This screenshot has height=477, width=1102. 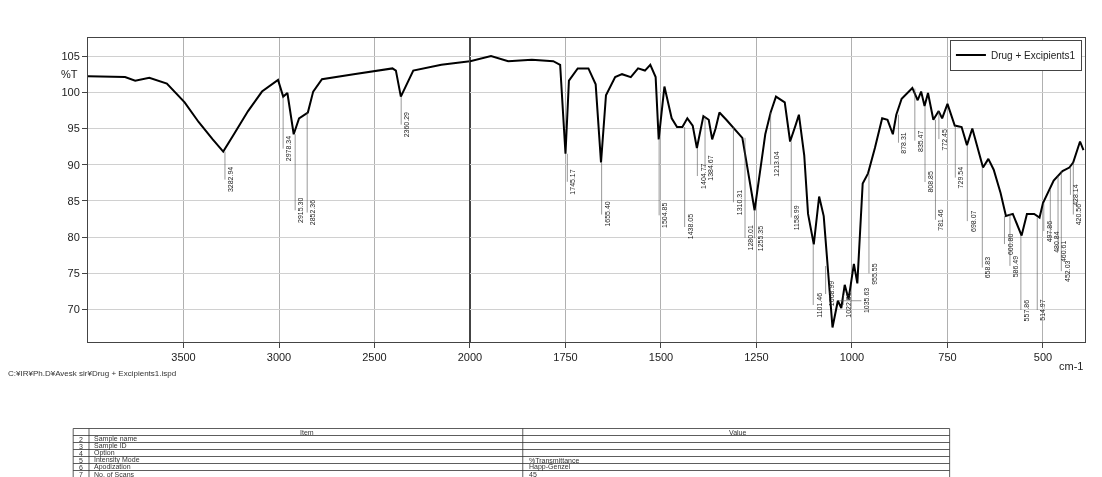 What do you see at coordinates (73, 309) in the screenshot?
I see `y-tick-label: 70` at bounding box center [73, 309].